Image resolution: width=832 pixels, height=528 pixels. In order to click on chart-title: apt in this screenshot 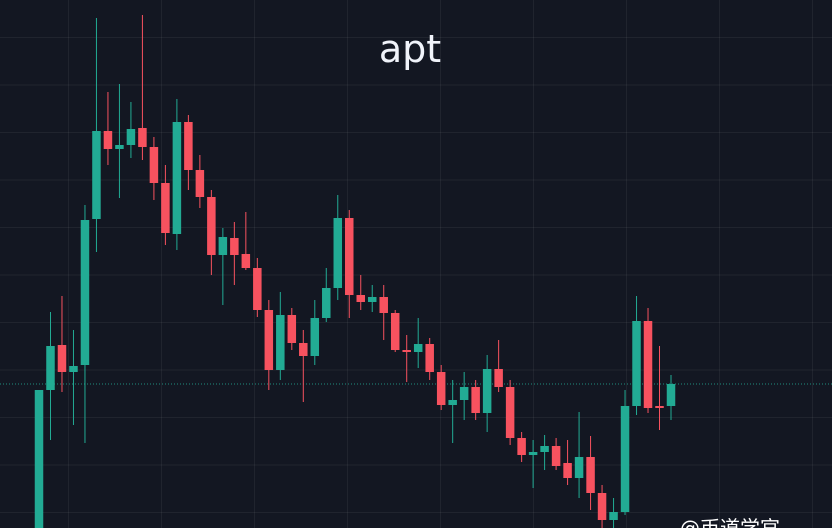, I will do `click(410, 49)`.